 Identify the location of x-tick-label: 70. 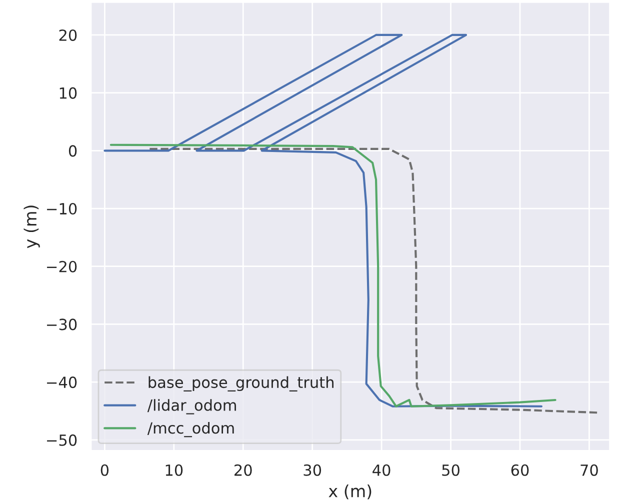
(589, 470).